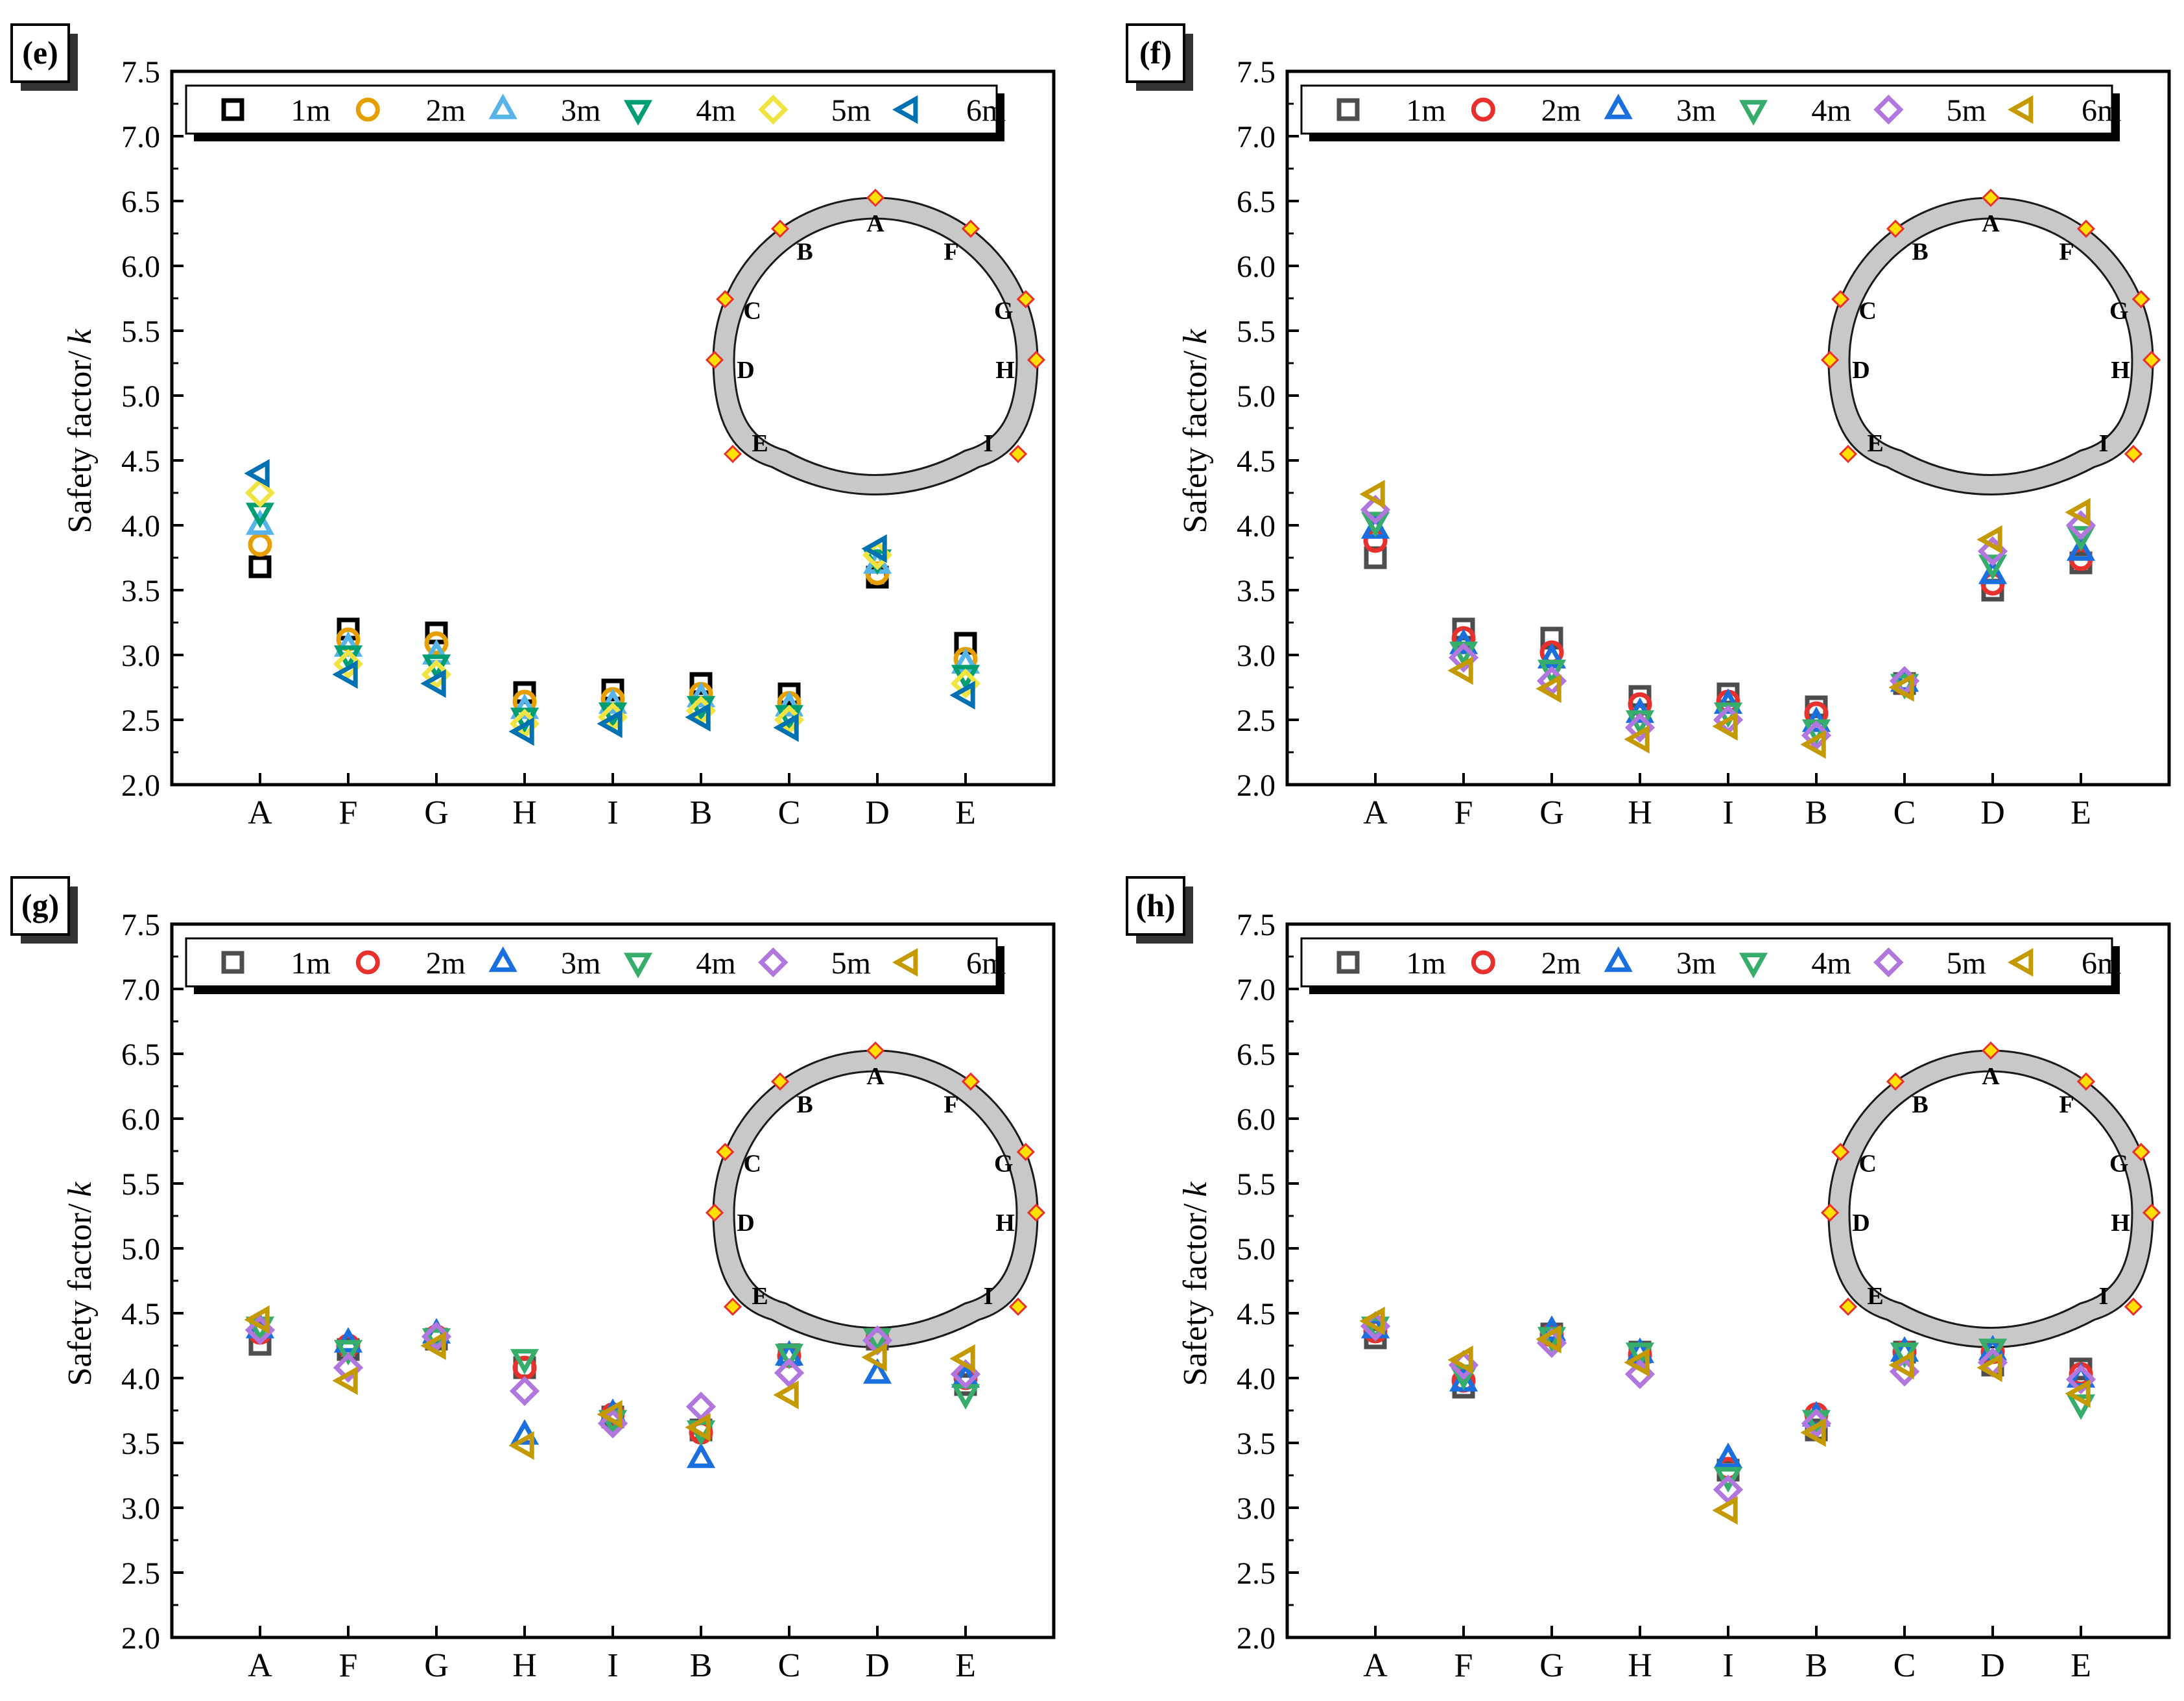 The height and width of the screenshot is (1701, 2184). I want to click on x-tick-label: B, so click(1817, 812).